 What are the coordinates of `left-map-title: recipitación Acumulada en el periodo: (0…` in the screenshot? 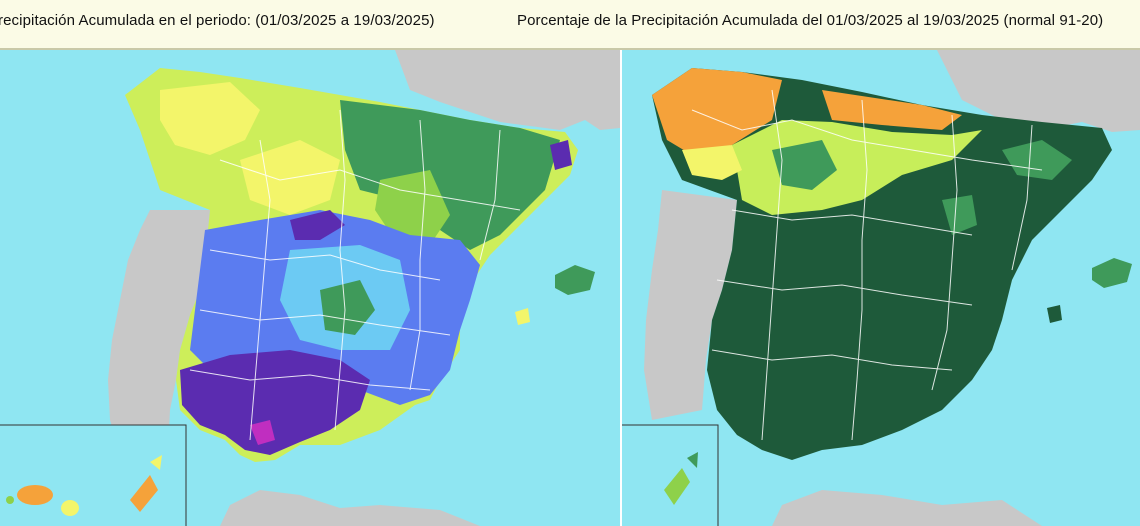 It's located at (217, 20).